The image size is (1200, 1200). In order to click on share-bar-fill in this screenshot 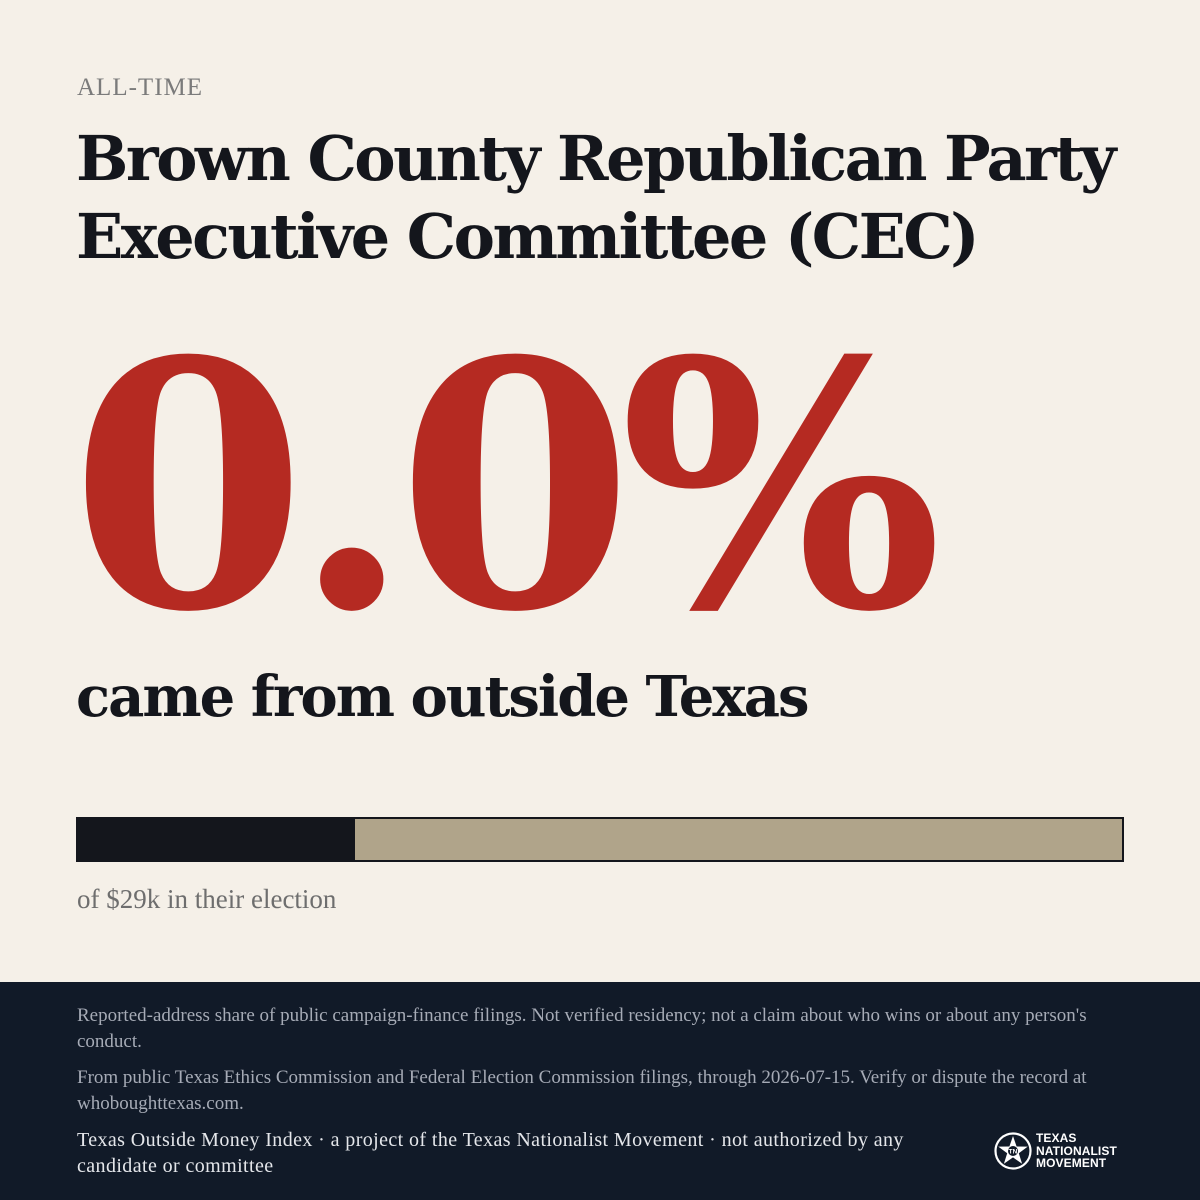, I will do `click(216, 839)`.